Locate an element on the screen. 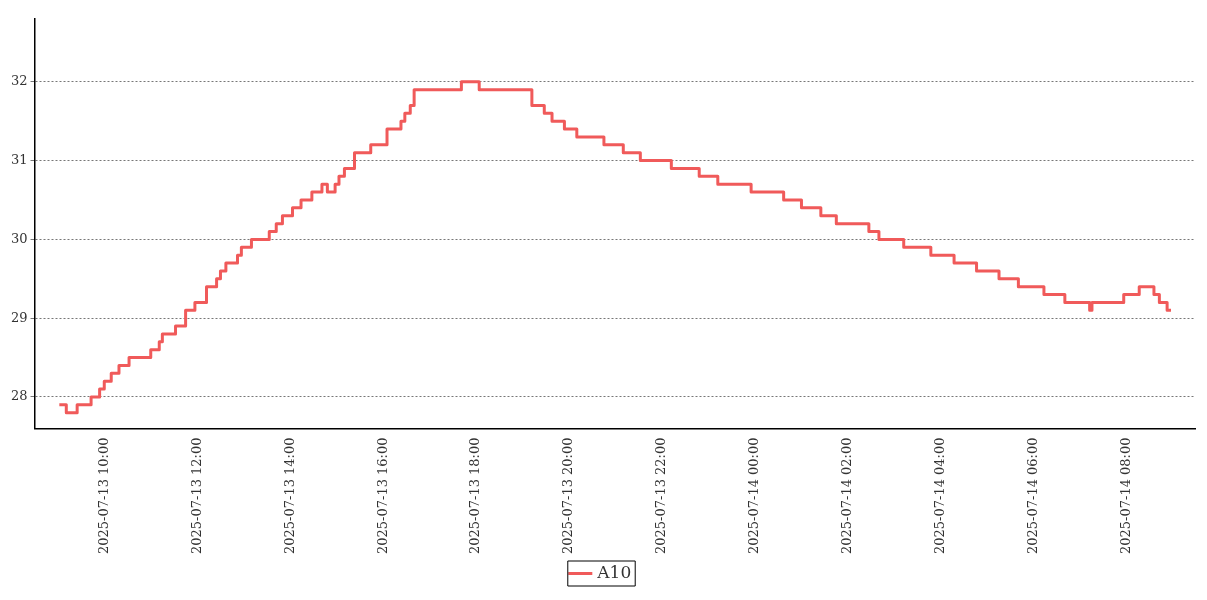  x-tick-label: 2025-07-14 06:00 is located at coordinates (1033, 496).